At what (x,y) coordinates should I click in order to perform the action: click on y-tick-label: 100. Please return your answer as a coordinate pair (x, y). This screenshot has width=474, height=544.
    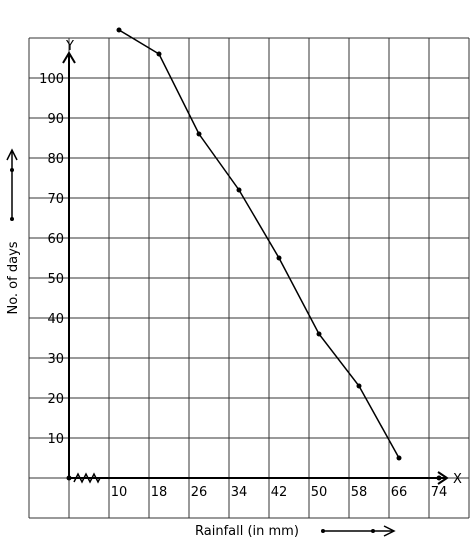
    Looking at the image, I should click on (51, 79).